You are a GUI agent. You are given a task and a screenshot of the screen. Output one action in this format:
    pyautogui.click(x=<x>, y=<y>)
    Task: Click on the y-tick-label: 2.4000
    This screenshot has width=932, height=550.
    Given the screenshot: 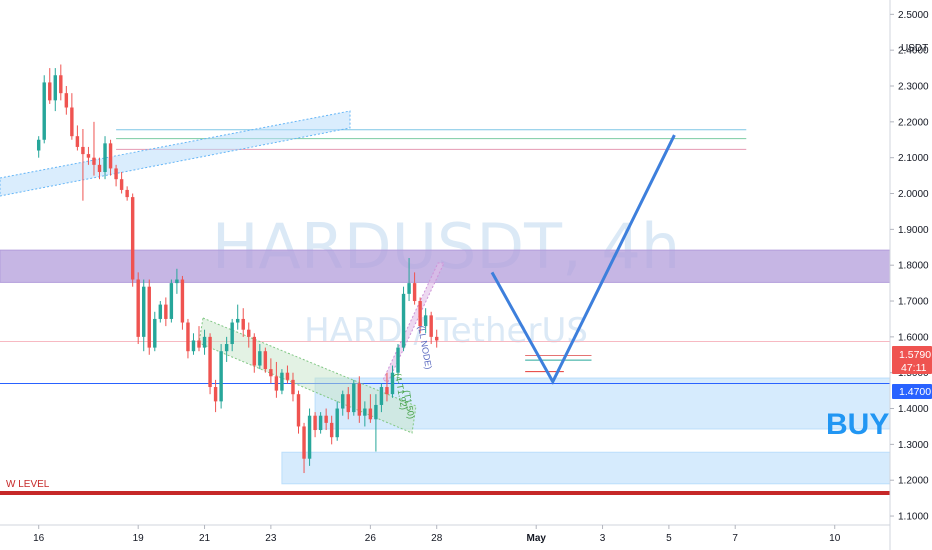 What is the action you would take?
    pyautogui.click(x=913, y=51)
    